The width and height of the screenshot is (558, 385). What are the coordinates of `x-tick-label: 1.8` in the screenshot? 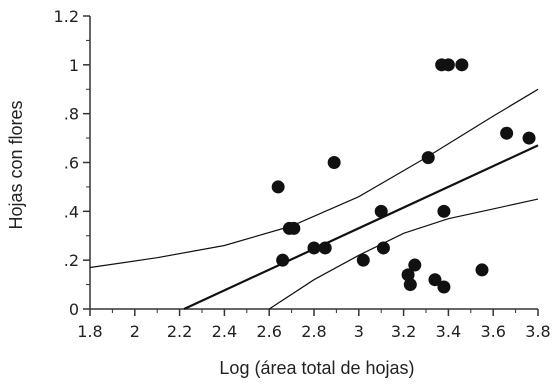 It's located at (89, 331).